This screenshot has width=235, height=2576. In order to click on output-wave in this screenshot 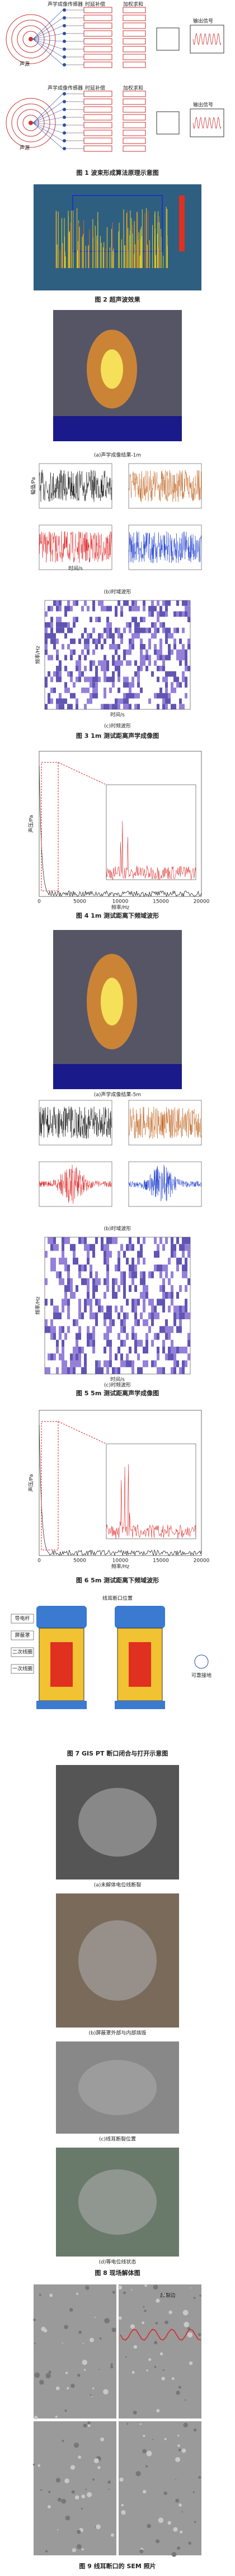, I will do `click(207, 123)`.